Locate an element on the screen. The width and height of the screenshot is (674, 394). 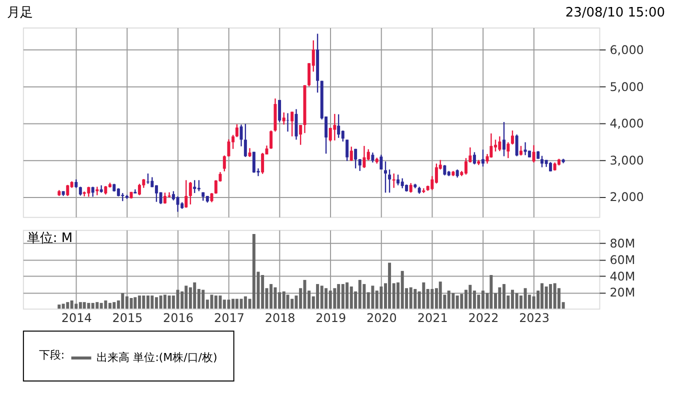
x-tick-label: 2023 is located at coordinates (534, 318).